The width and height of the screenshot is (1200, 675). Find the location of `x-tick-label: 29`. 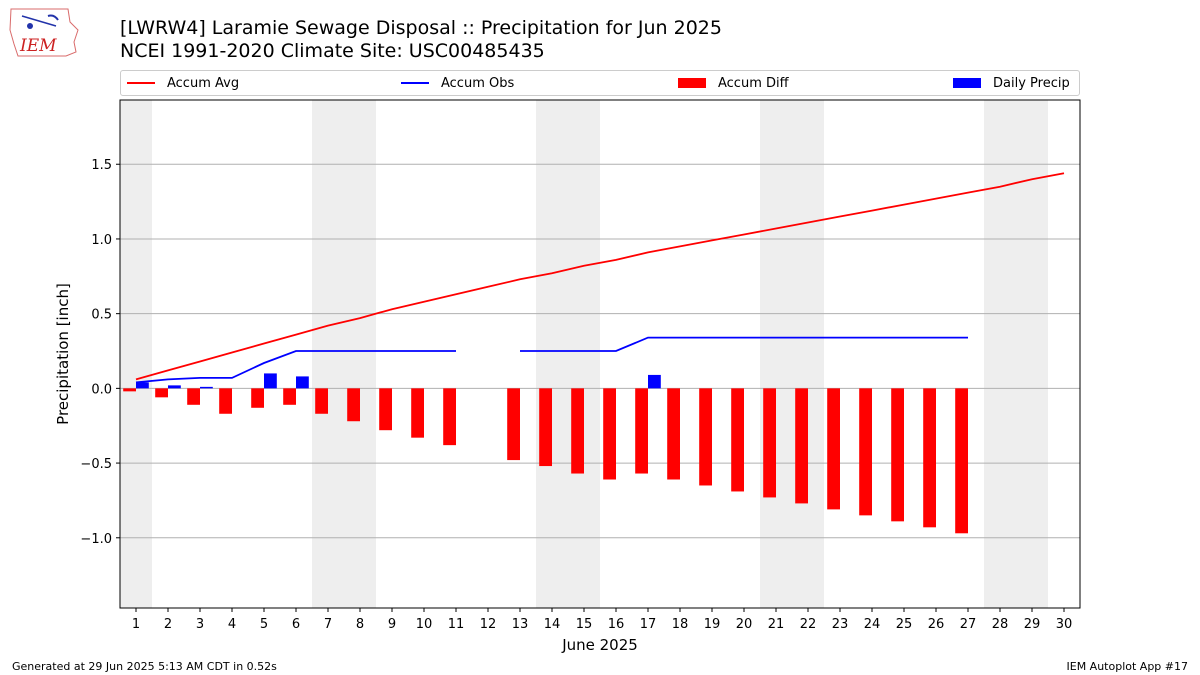

x-tick-label: 29 is located at coordinates (1032, 624).